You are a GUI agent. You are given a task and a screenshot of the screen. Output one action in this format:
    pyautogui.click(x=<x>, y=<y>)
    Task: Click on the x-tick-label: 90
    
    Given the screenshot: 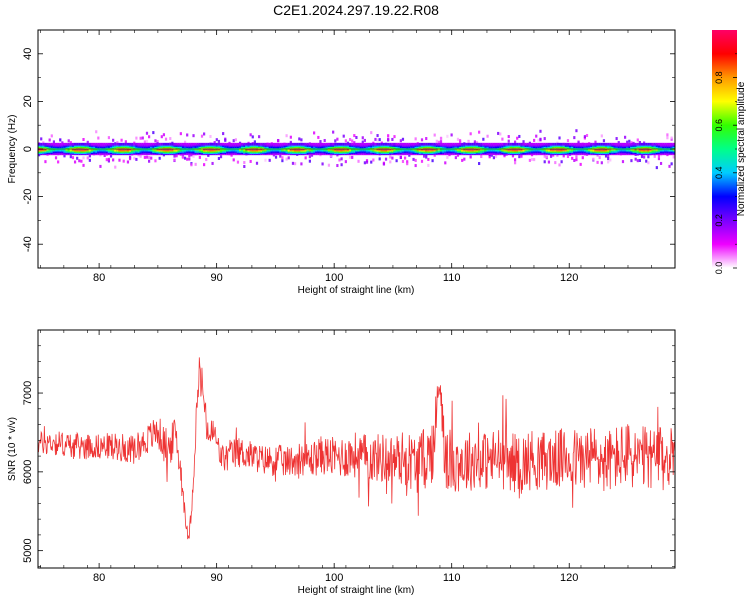 What is the action you would take?
    pyautogui.click(x=217, y=578)
    